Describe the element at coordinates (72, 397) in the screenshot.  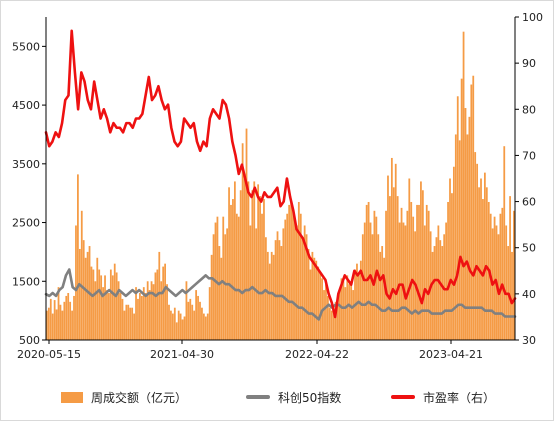
I see `legend-swatch-bars` at that location.